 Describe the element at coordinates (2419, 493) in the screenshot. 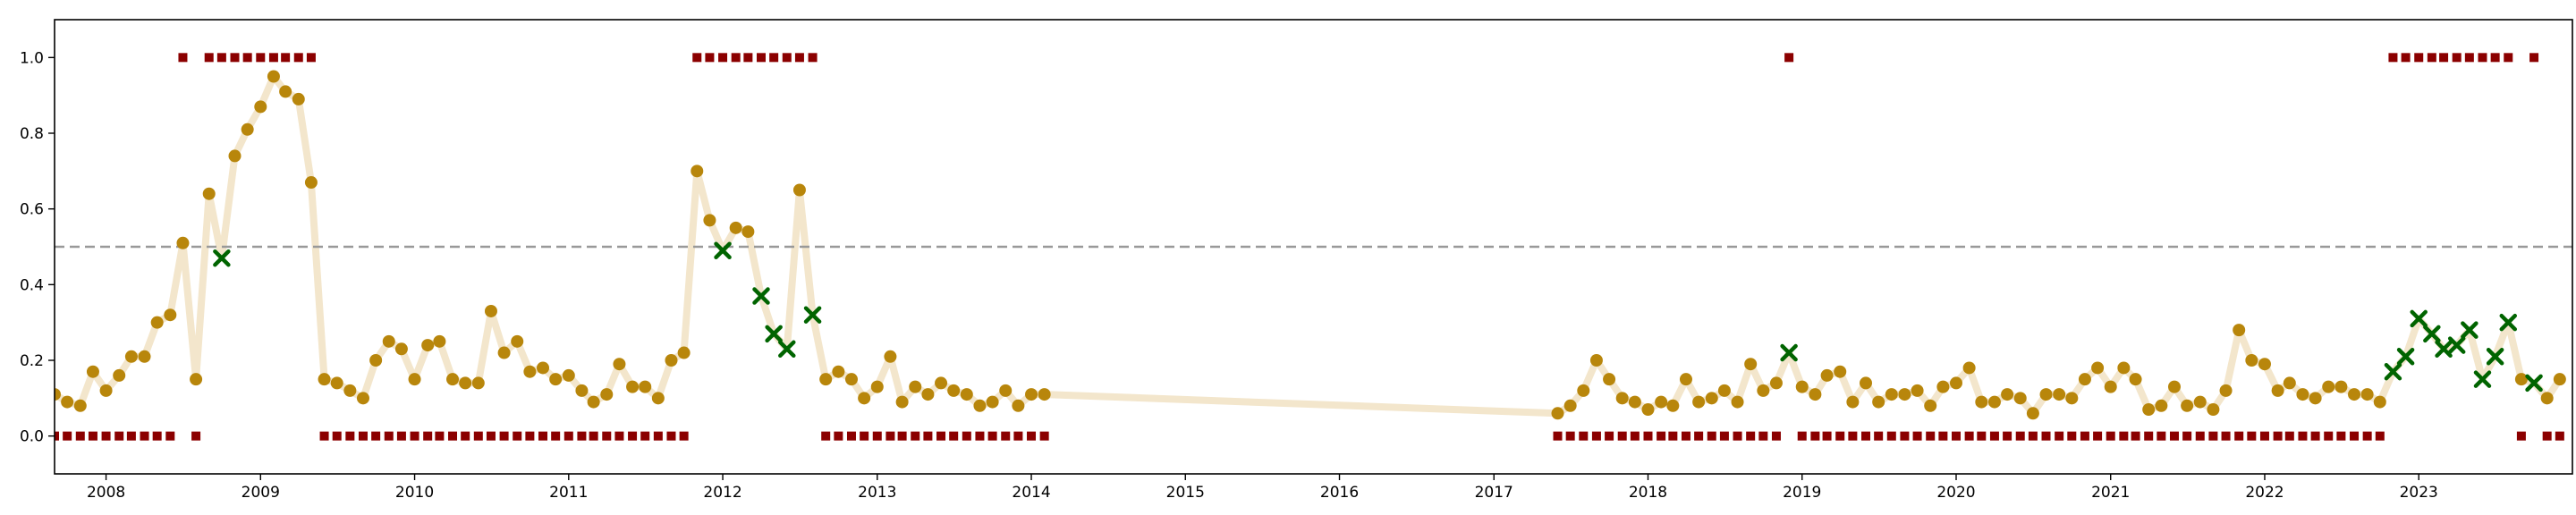

I see `x-tick-label-15: 2023` at that location.